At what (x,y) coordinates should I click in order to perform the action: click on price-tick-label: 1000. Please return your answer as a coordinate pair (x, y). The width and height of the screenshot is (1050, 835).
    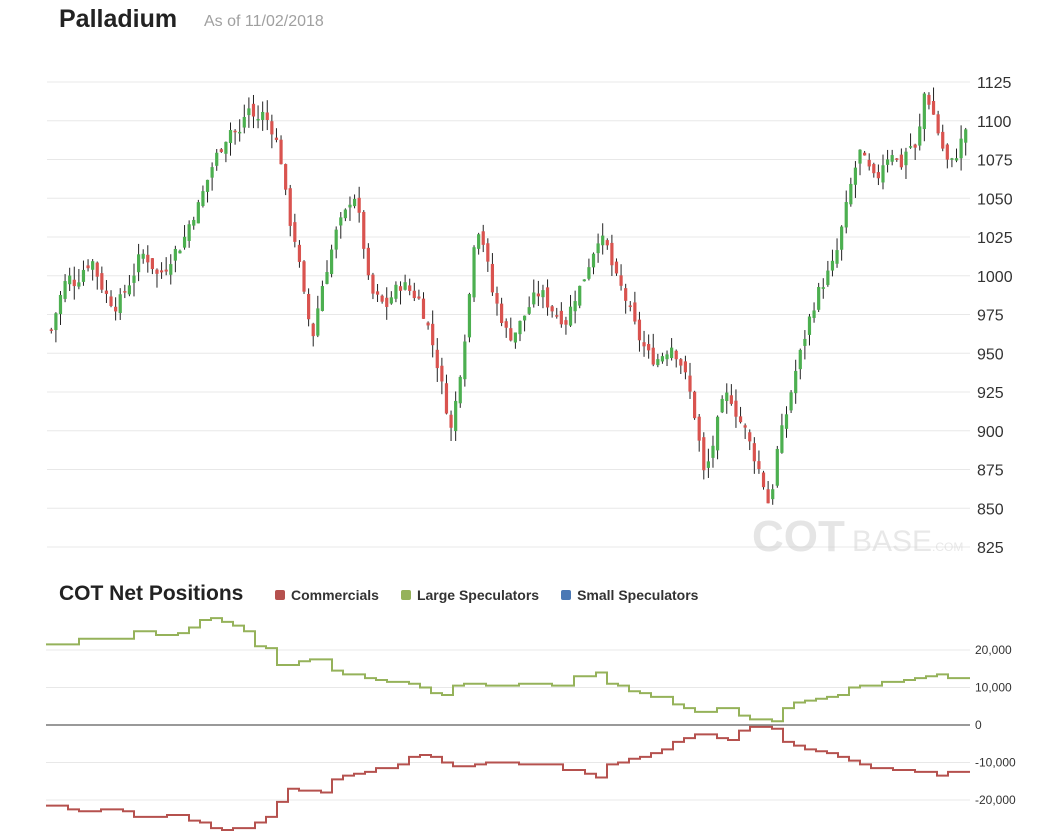
    Looking at the image, I should click on (995, 277).